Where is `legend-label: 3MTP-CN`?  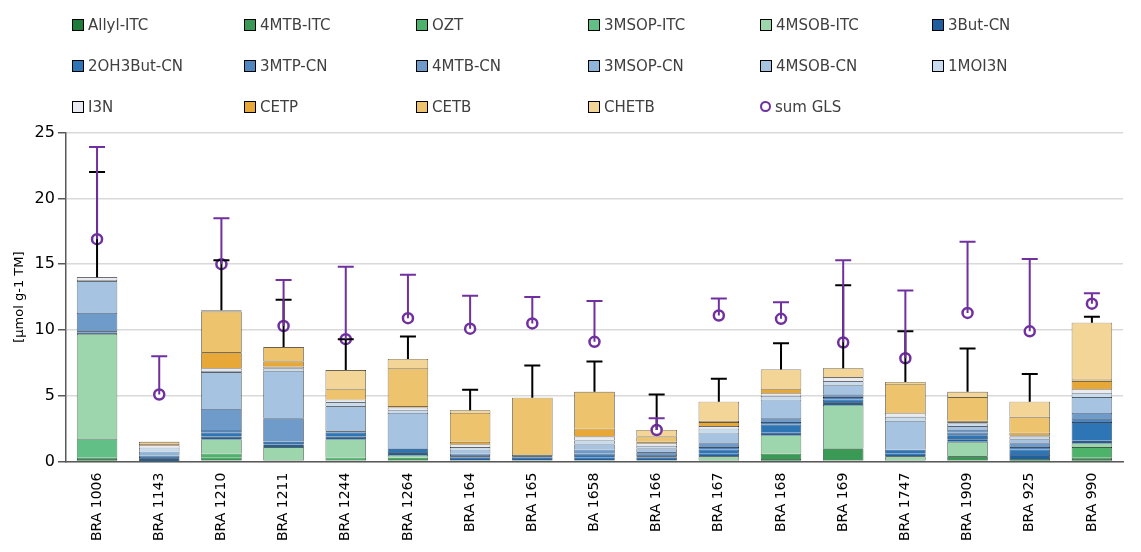 legend-label: 3MTP-CN is located at coordinates (294, 65).